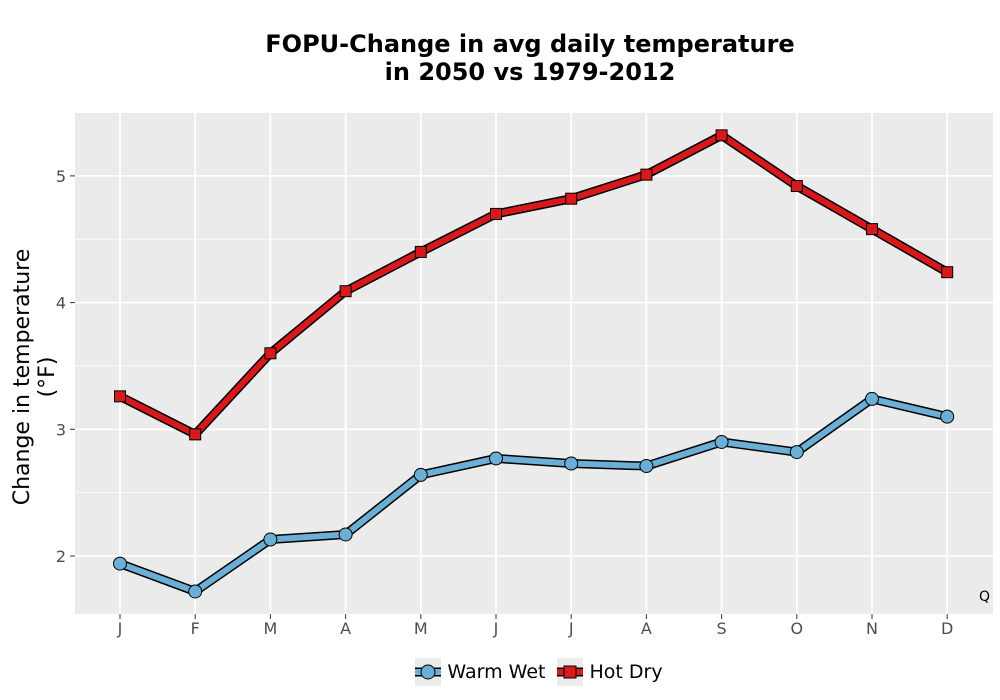  I want to click on legend: Warm Wet Hot Dry, so click(500, 672).